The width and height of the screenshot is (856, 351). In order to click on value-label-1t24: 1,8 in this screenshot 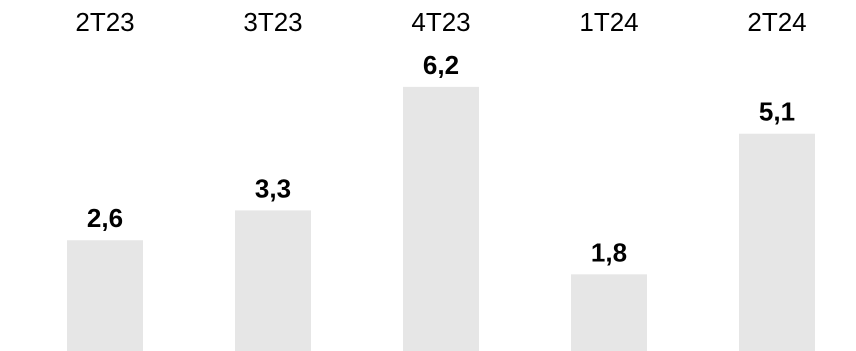, I will do `click(609, 252)`.